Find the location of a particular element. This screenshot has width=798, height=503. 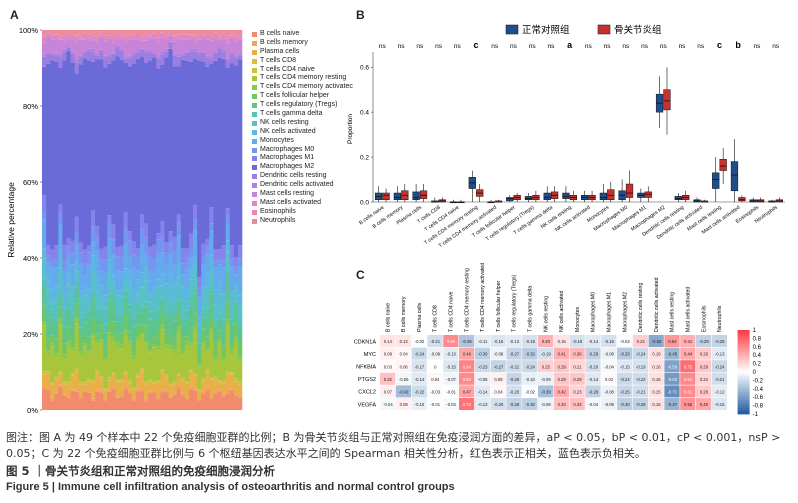

panel-a-legend-item: Dendritic cells activated is located at coordinates (302, 185).